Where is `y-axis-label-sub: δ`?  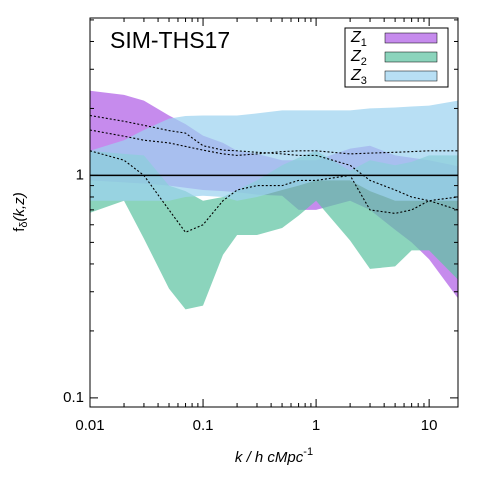
y-axis-label-sub: δ is located at coordinates (24, 224).